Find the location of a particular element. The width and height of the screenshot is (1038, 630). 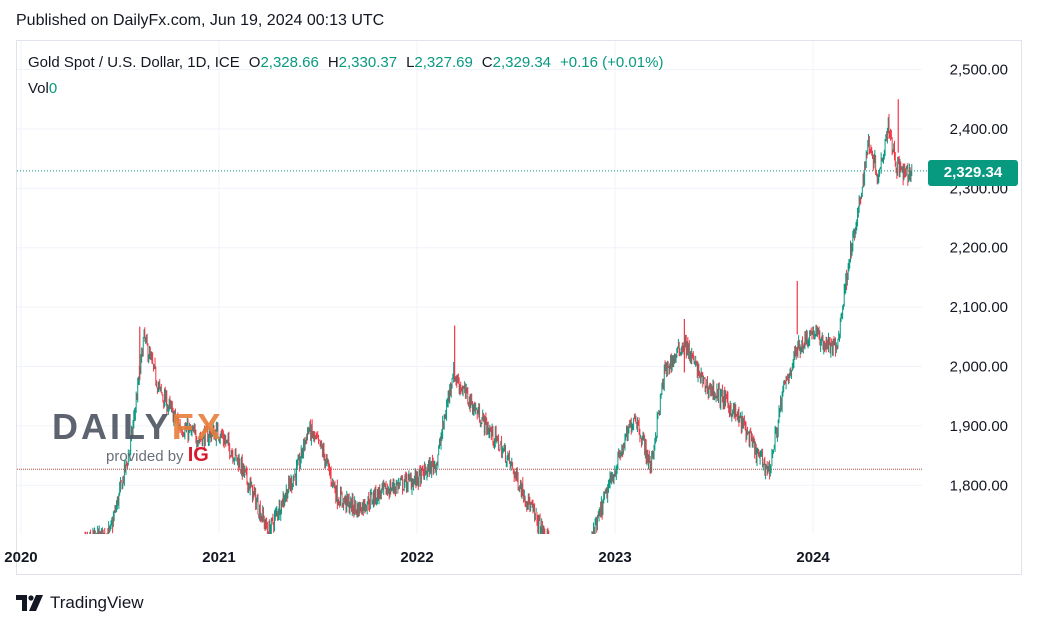

x-tick-label: 2023 is located at coordinates (614, 557).